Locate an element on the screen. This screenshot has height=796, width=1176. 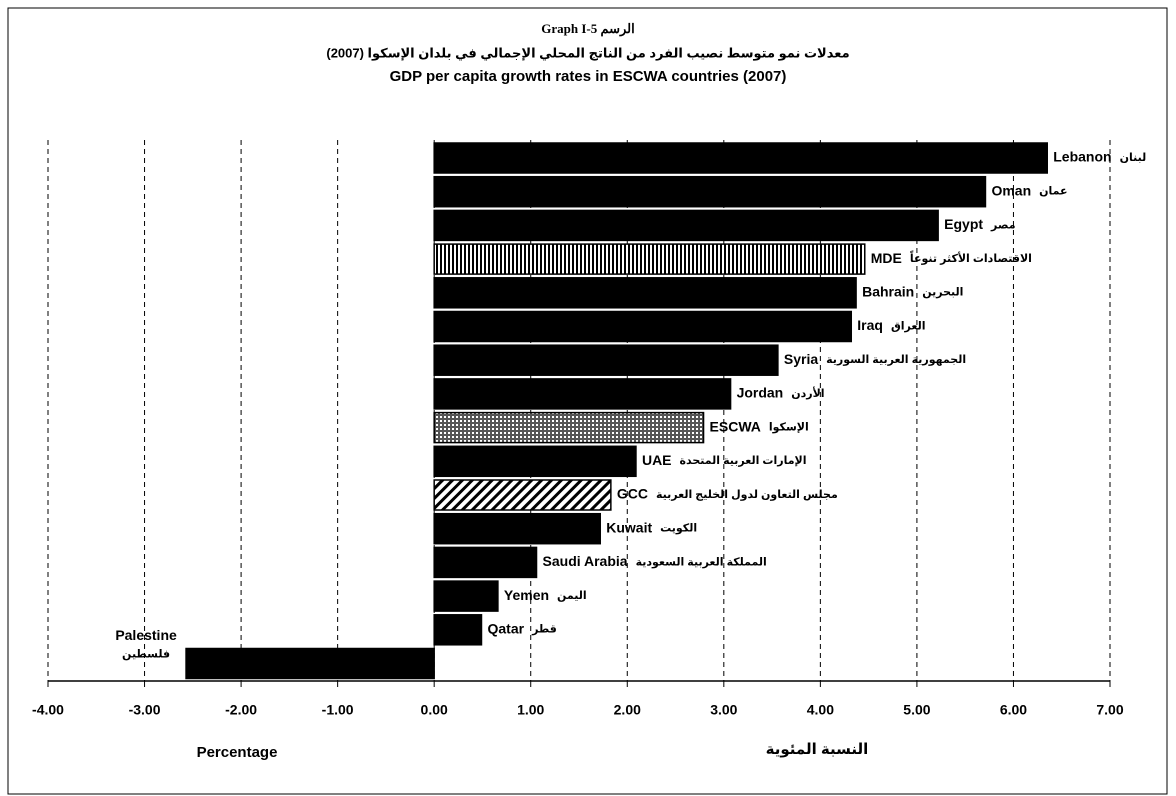
bar-label-ar: العراق is located at coordinates (908, 326).